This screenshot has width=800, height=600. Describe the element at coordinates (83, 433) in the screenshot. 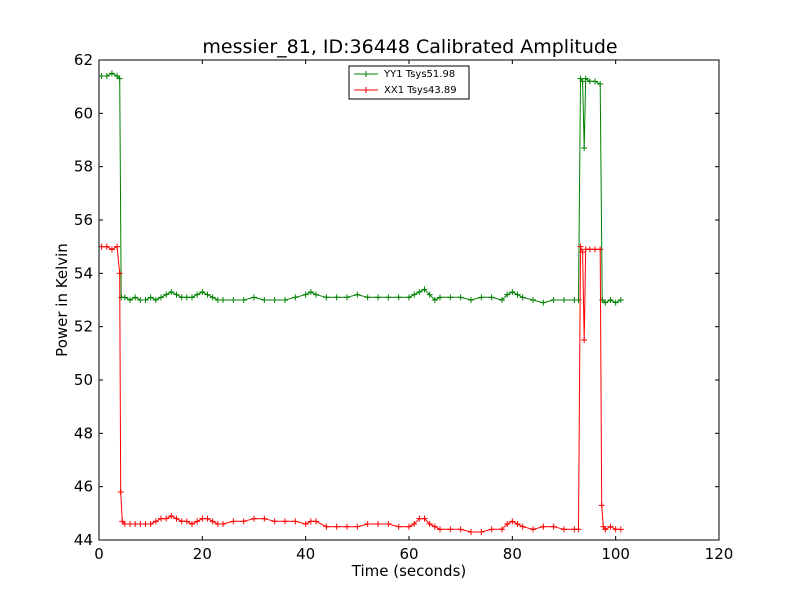

I see `y-tick-label-2: 48` at that location.